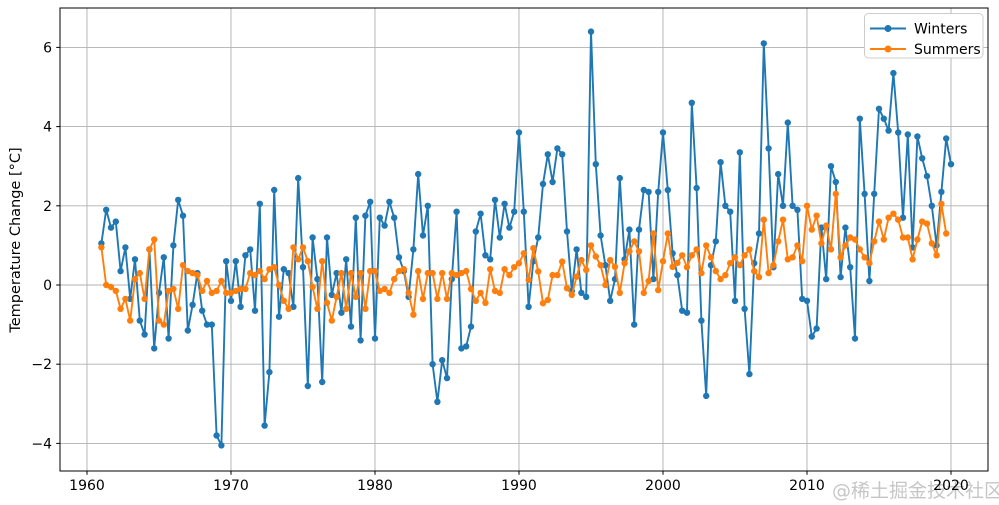  I want to click on legend-item-winters: Winters, so click(918, 30).